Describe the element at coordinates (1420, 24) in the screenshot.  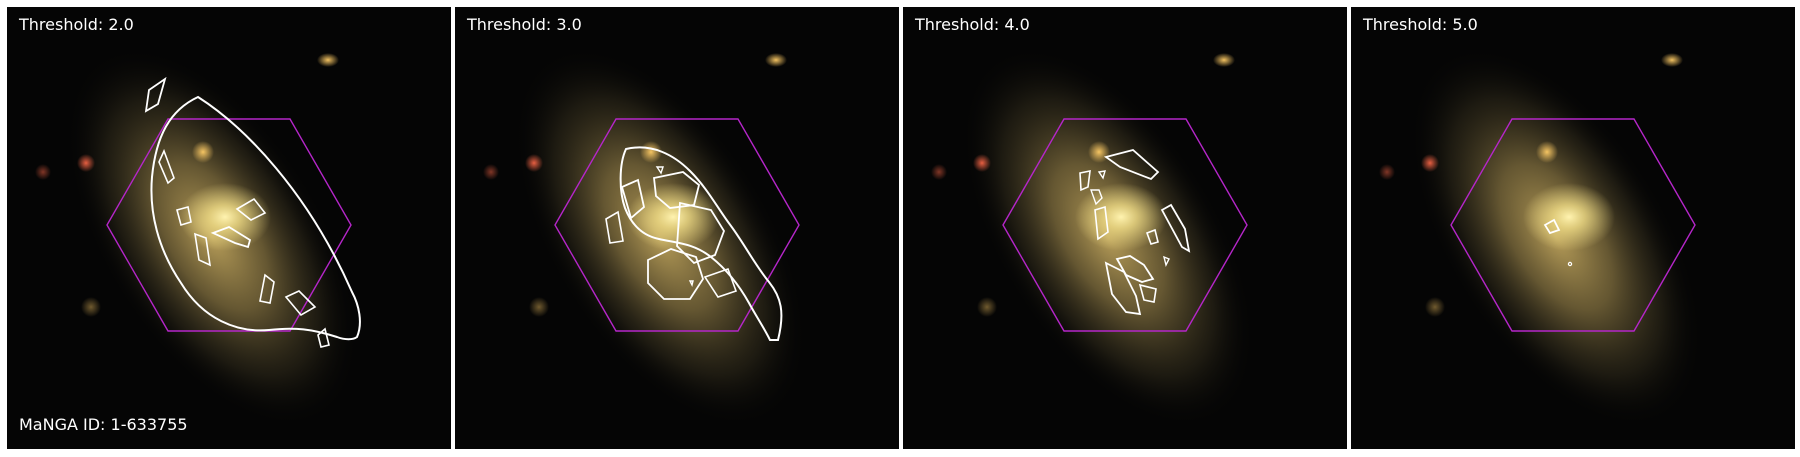
I see `threshold-label: Threshold: 5.0` at that location.